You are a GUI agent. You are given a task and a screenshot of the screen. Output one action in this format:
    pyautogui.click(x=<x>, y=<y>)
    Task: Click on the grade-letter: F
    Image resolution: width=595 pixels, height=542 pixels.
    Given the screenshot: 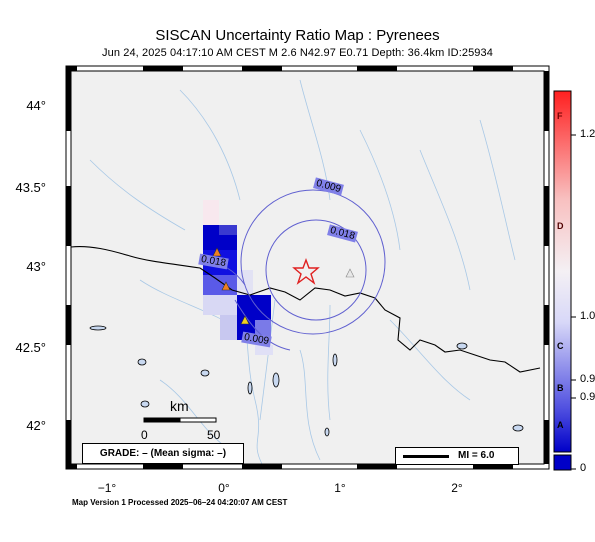 What is the action you would take?
    pyautogui.click(x=560, y=116)
    